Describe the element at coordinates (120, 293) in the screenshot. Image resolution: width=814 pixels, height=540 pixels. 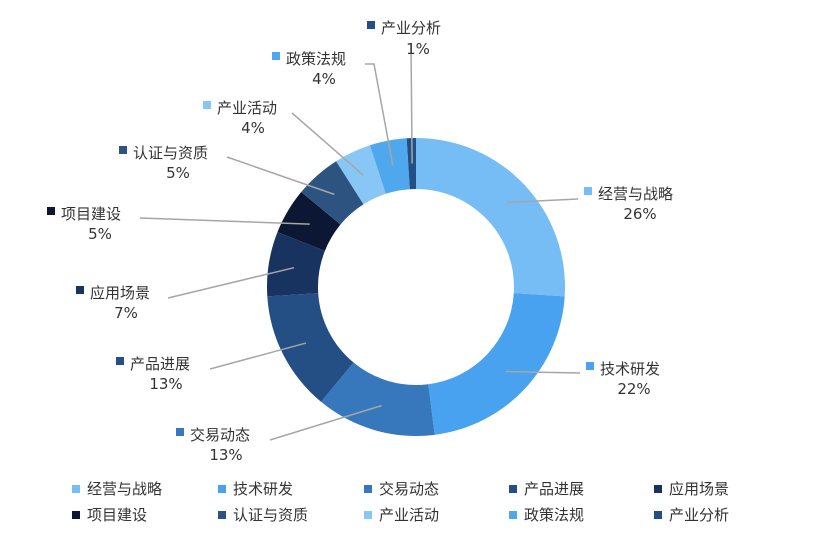
I see `data-label-category-4: 应用场景` at that location.